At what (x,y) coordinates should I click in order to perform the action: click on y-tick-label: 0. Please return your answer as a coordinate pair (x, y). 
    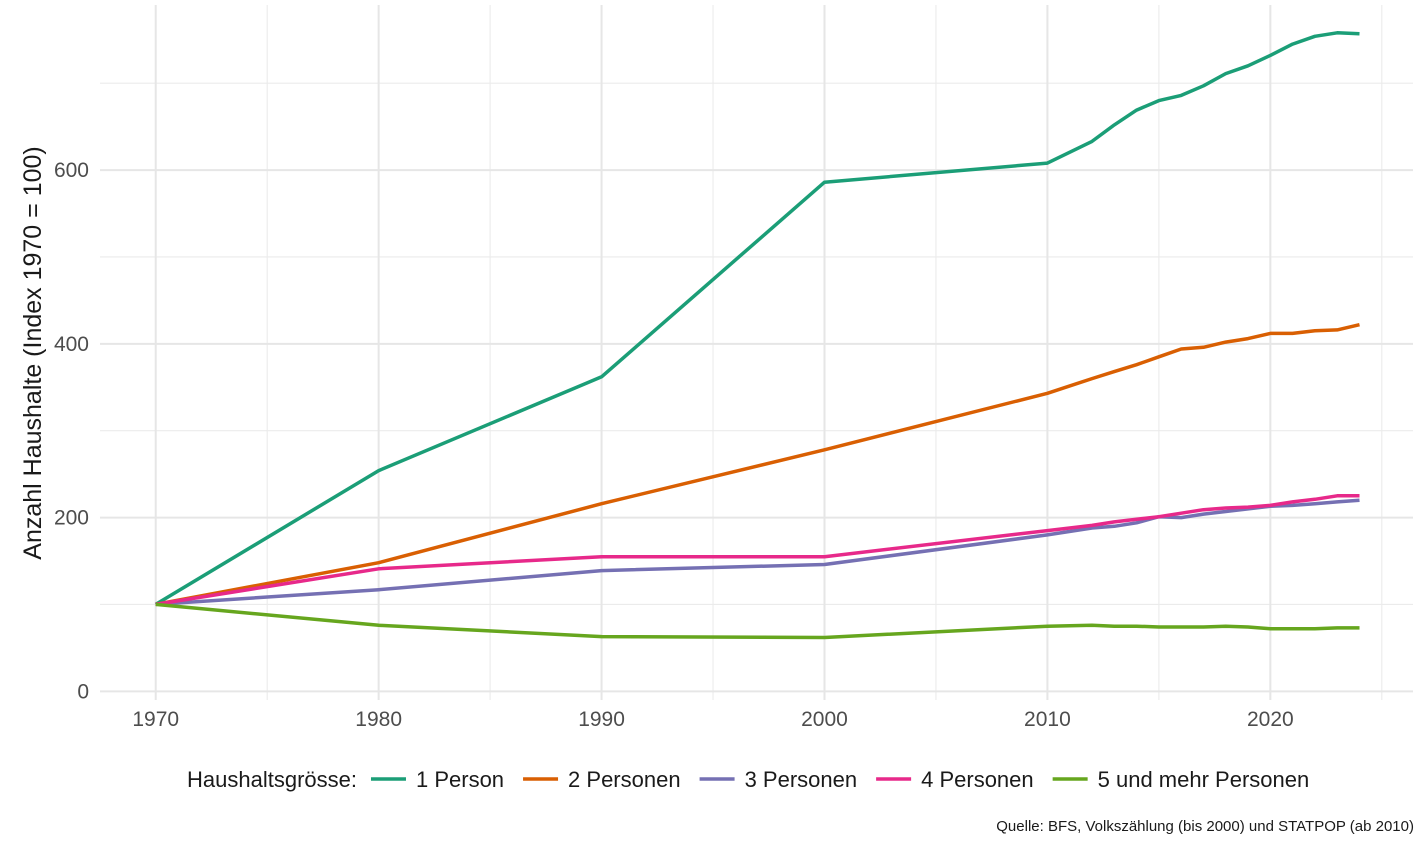
    Looking at the image, I should click on (83, 691).